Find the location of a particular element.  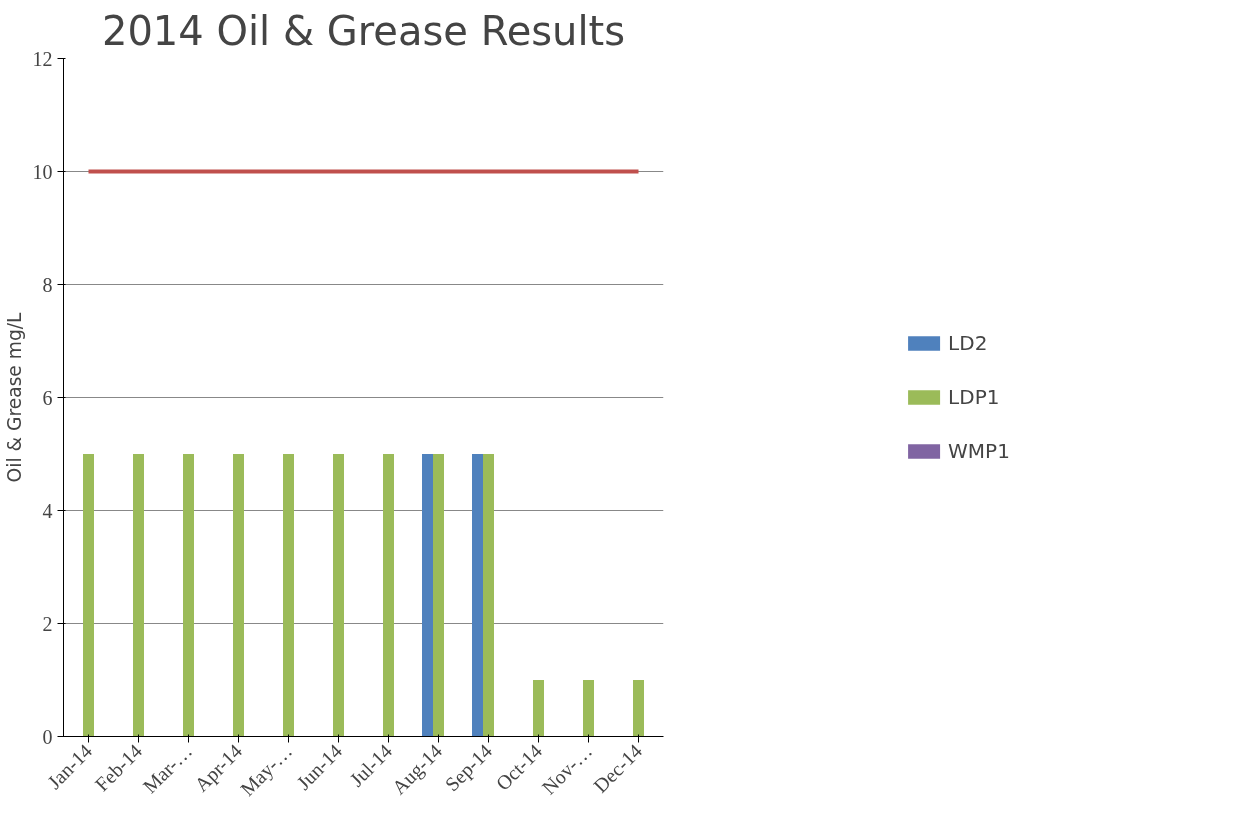

chart-title: 2014 Oil & Grease Results is located at coordinates (363, 30).